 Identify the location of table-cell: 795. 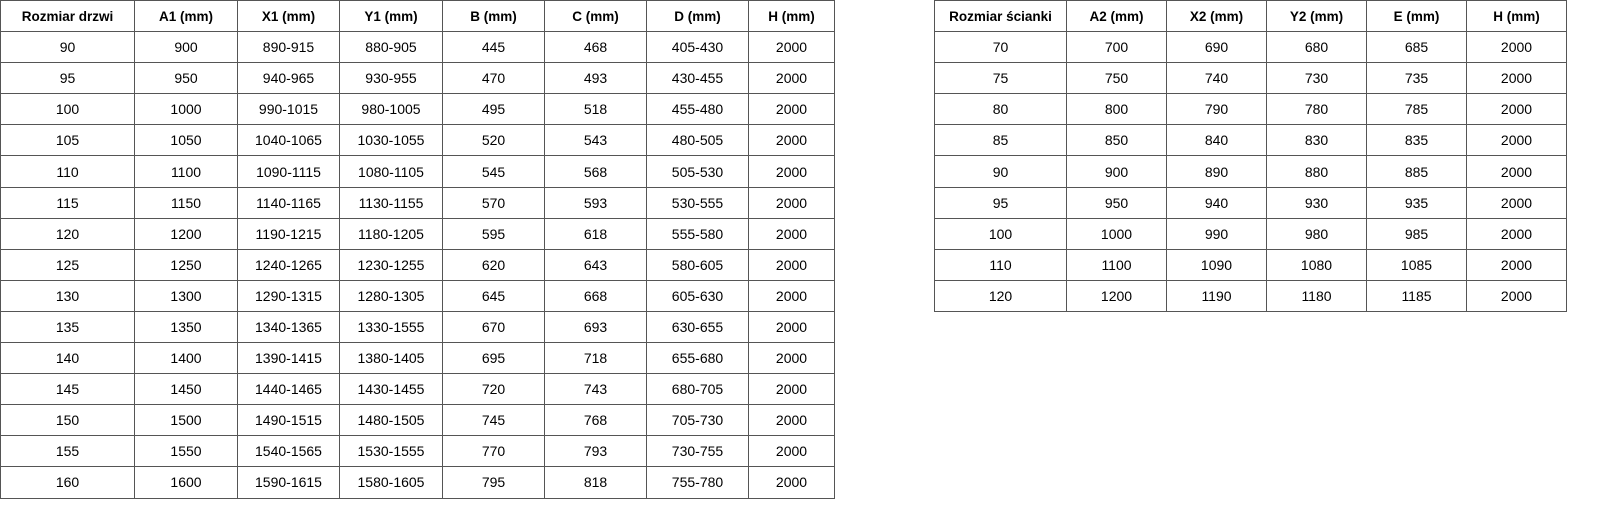
(493, 482).